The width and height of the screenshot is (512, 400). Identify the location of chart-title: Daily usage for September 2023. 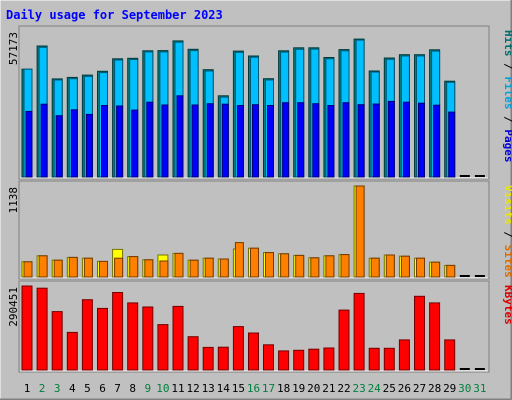
(114, 15).